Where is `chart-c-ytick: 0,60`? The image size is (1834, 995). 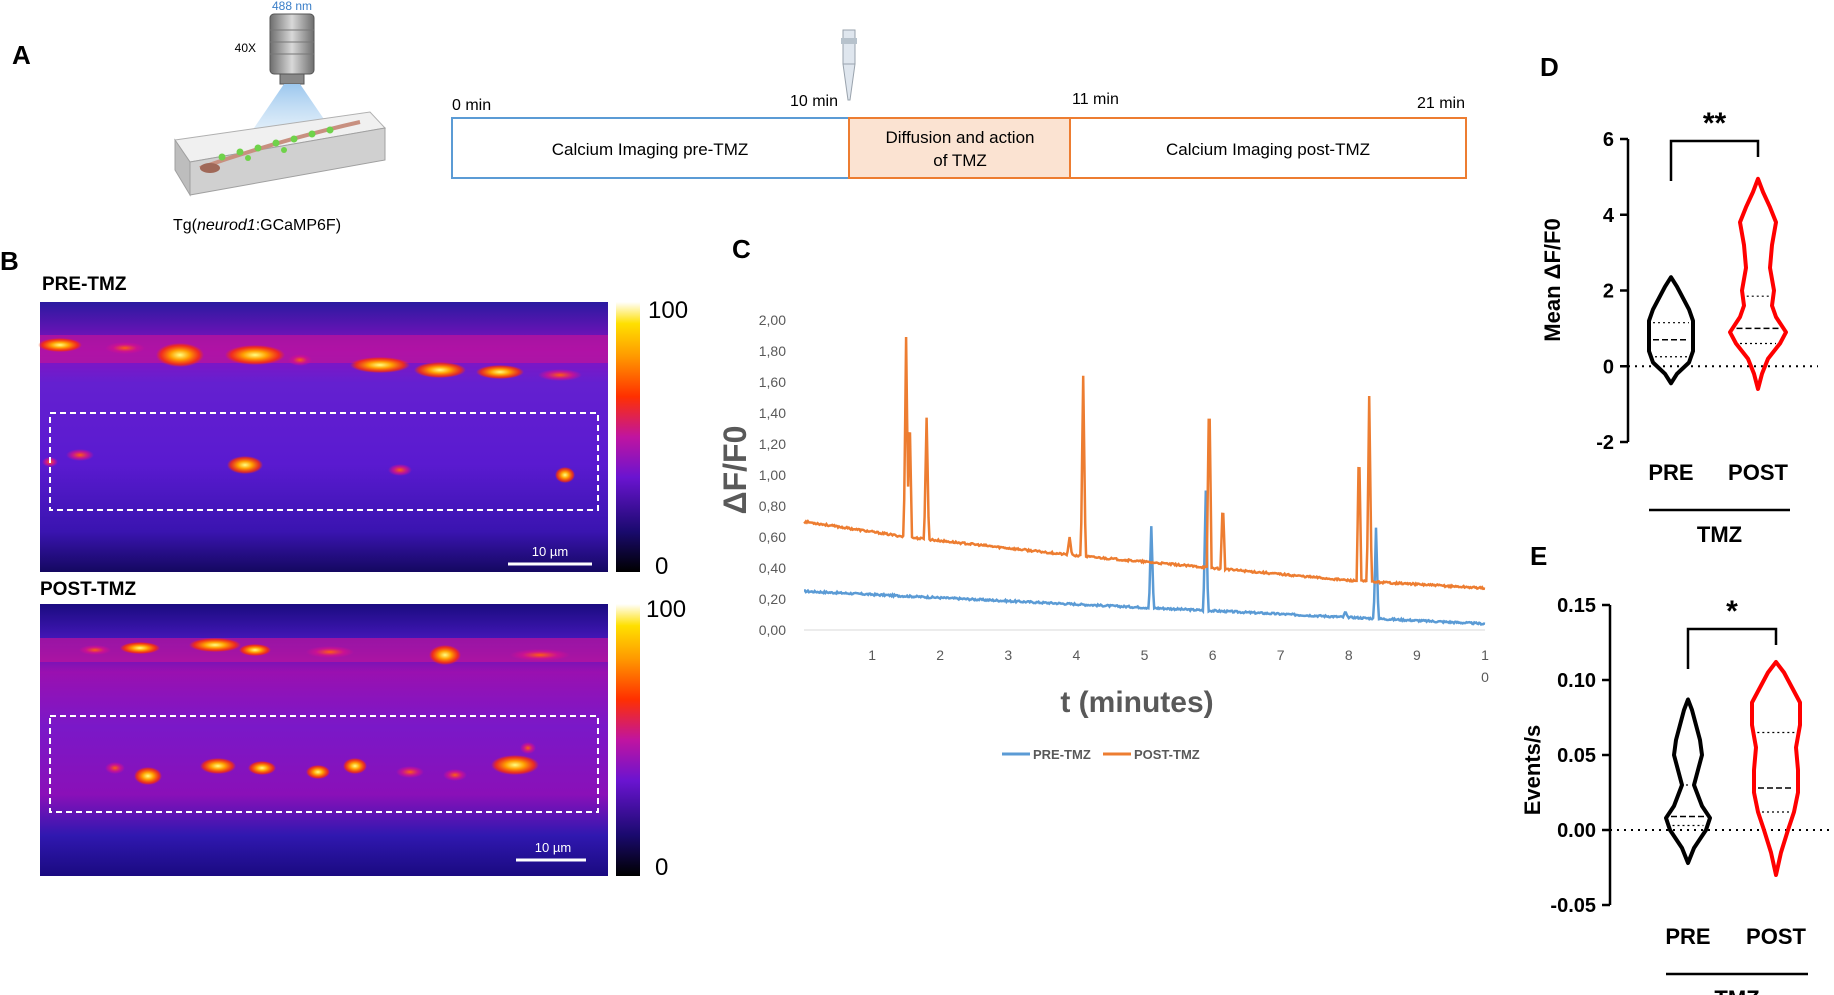
chart-c-ytick: 0,60 is located at coordinates (772, 537).